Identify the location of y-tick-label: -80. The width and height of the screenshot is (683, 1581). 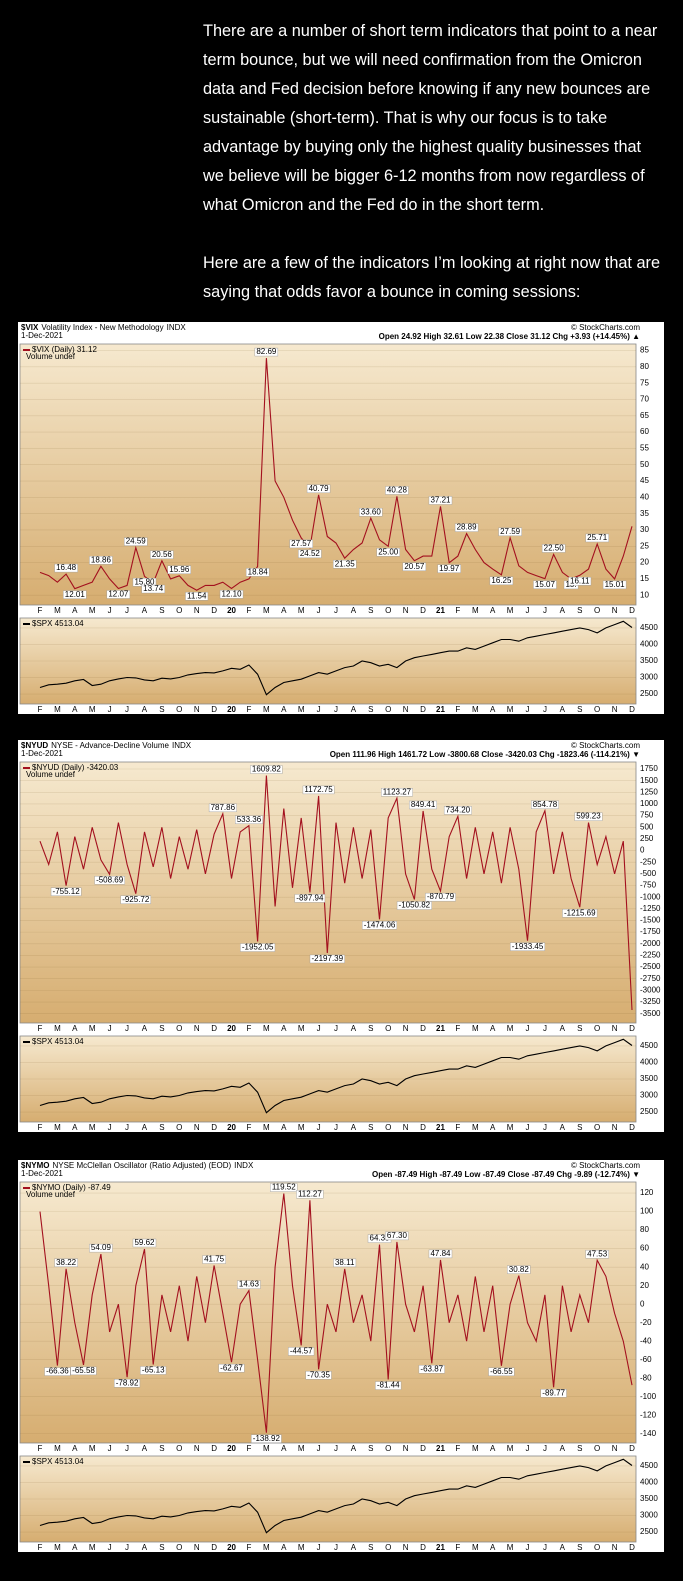
(646, 1377).